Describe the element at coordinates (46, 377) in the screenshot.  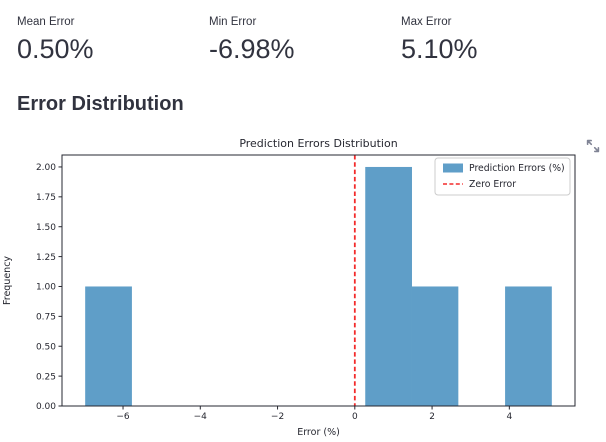
I see `y-tick-label: 0.25` at that location.